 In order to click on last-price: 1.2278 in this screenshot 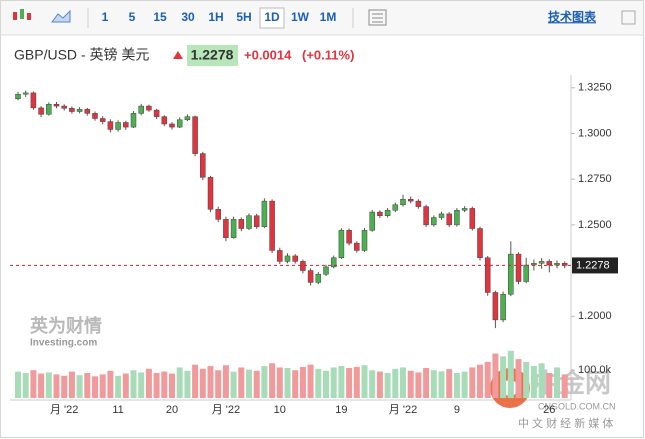, I will do `click(212, 55)`.